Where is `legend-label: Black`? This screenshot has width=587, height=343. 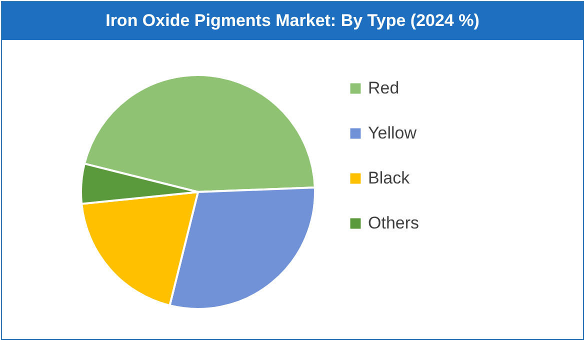 legend-label: Black is located at coordinates (389, 178).